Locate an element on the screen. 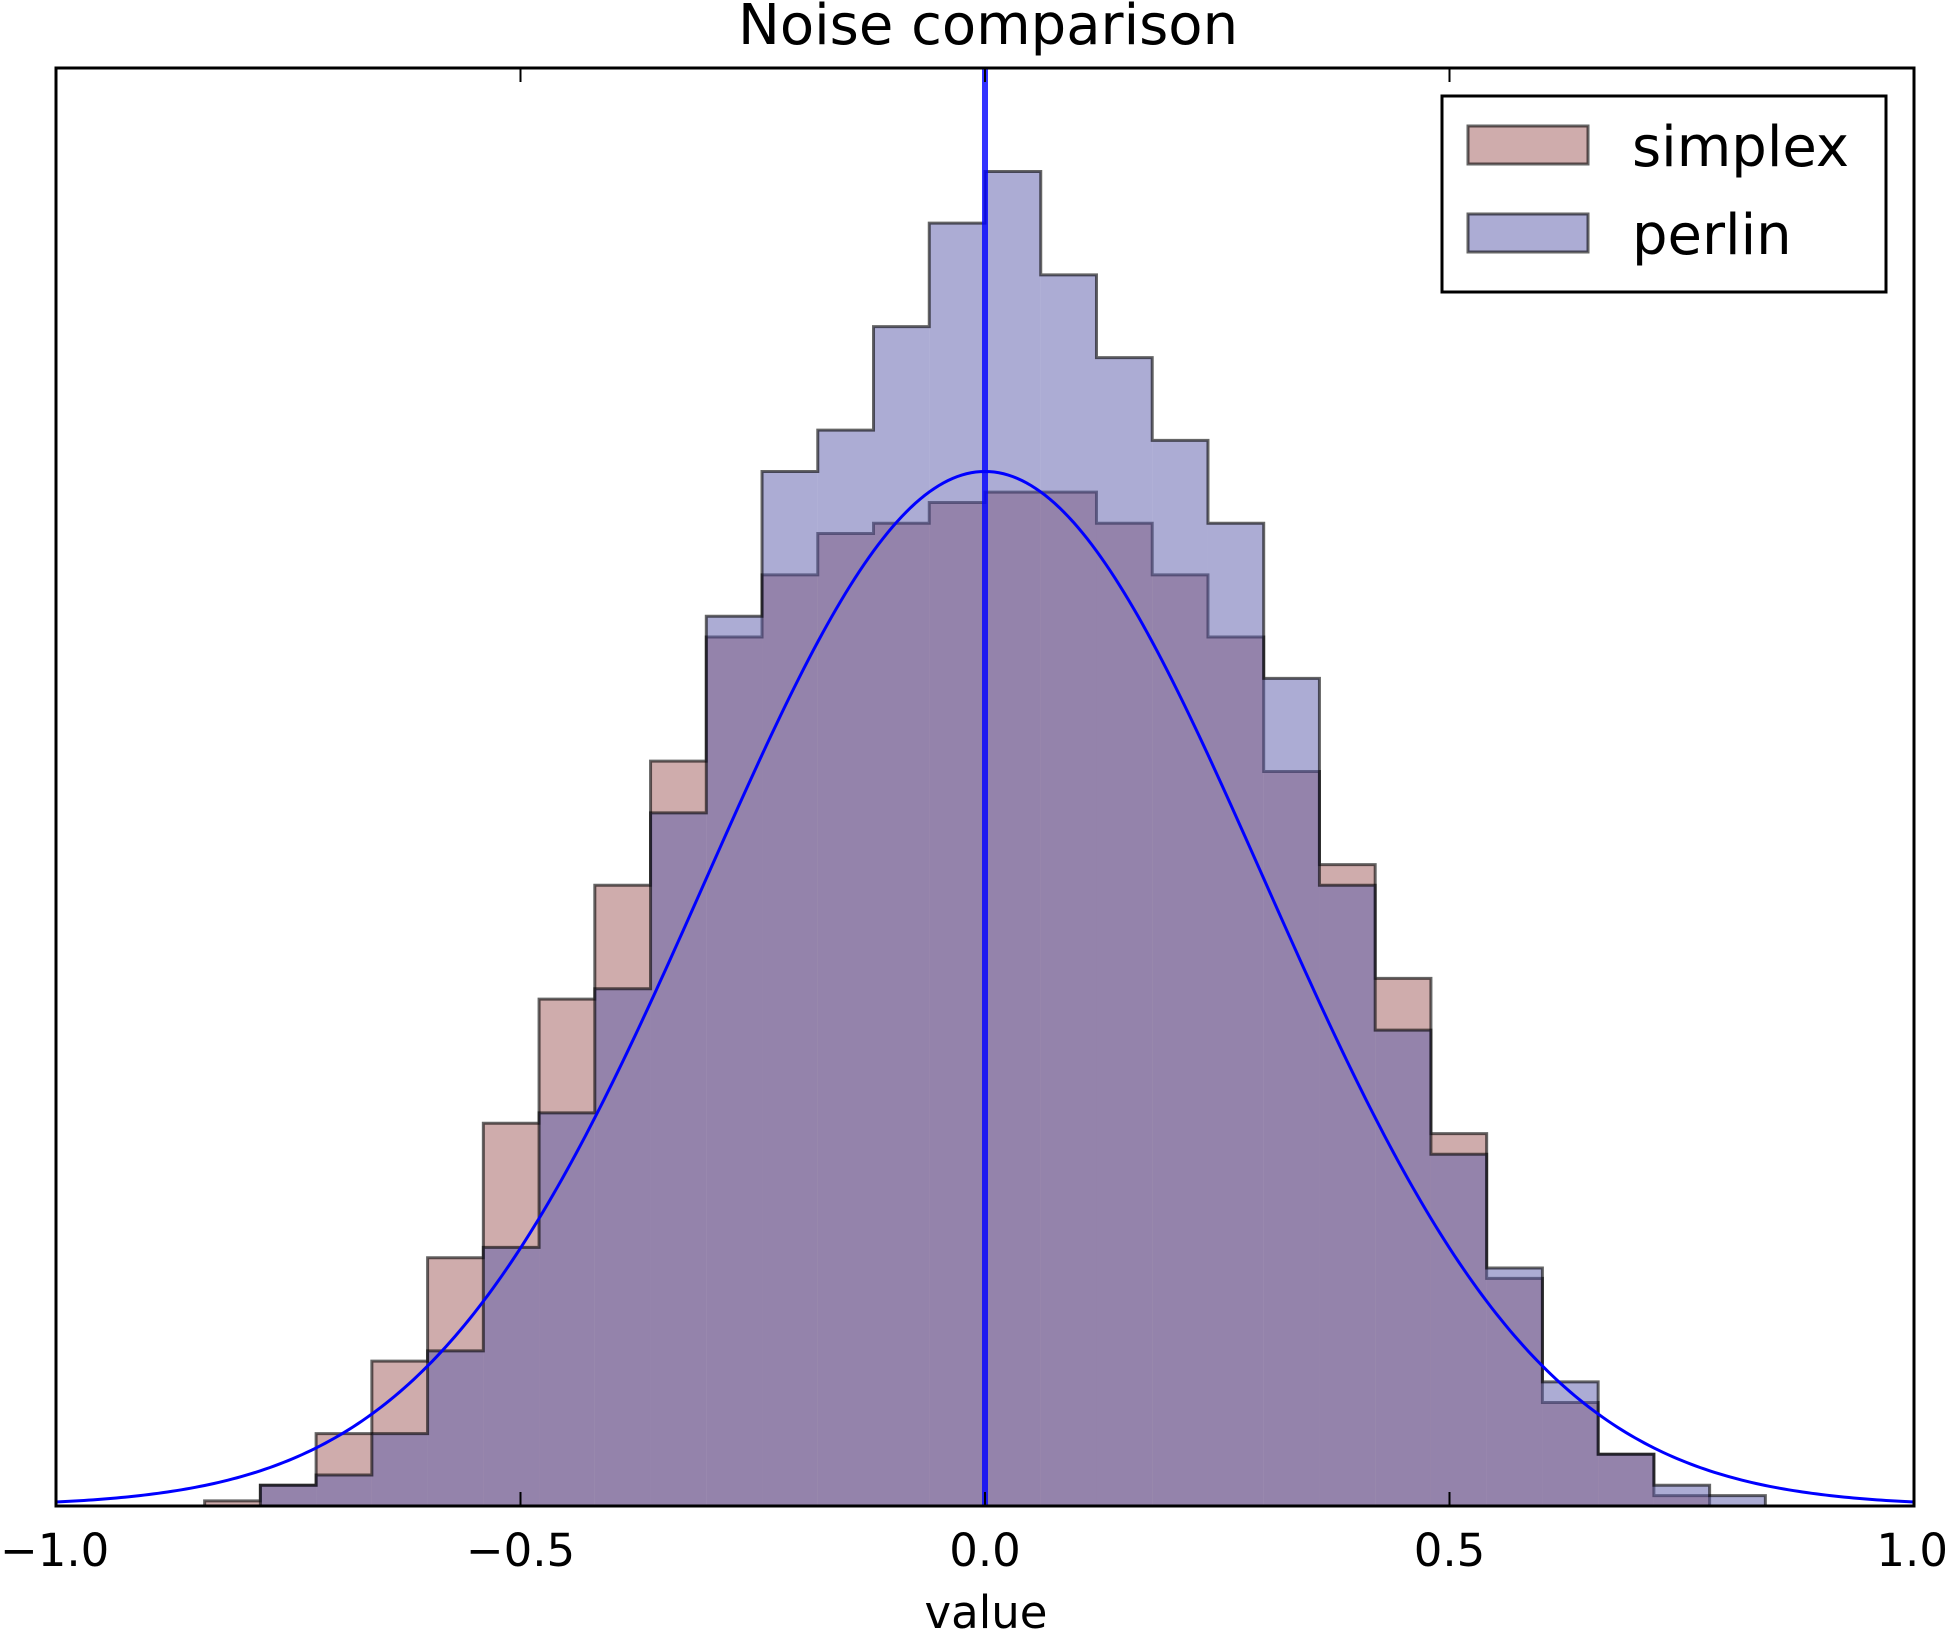 This screenshot has height=1632, width=1952. chart-title: Noise comparison is located at coordinates (988, 29).